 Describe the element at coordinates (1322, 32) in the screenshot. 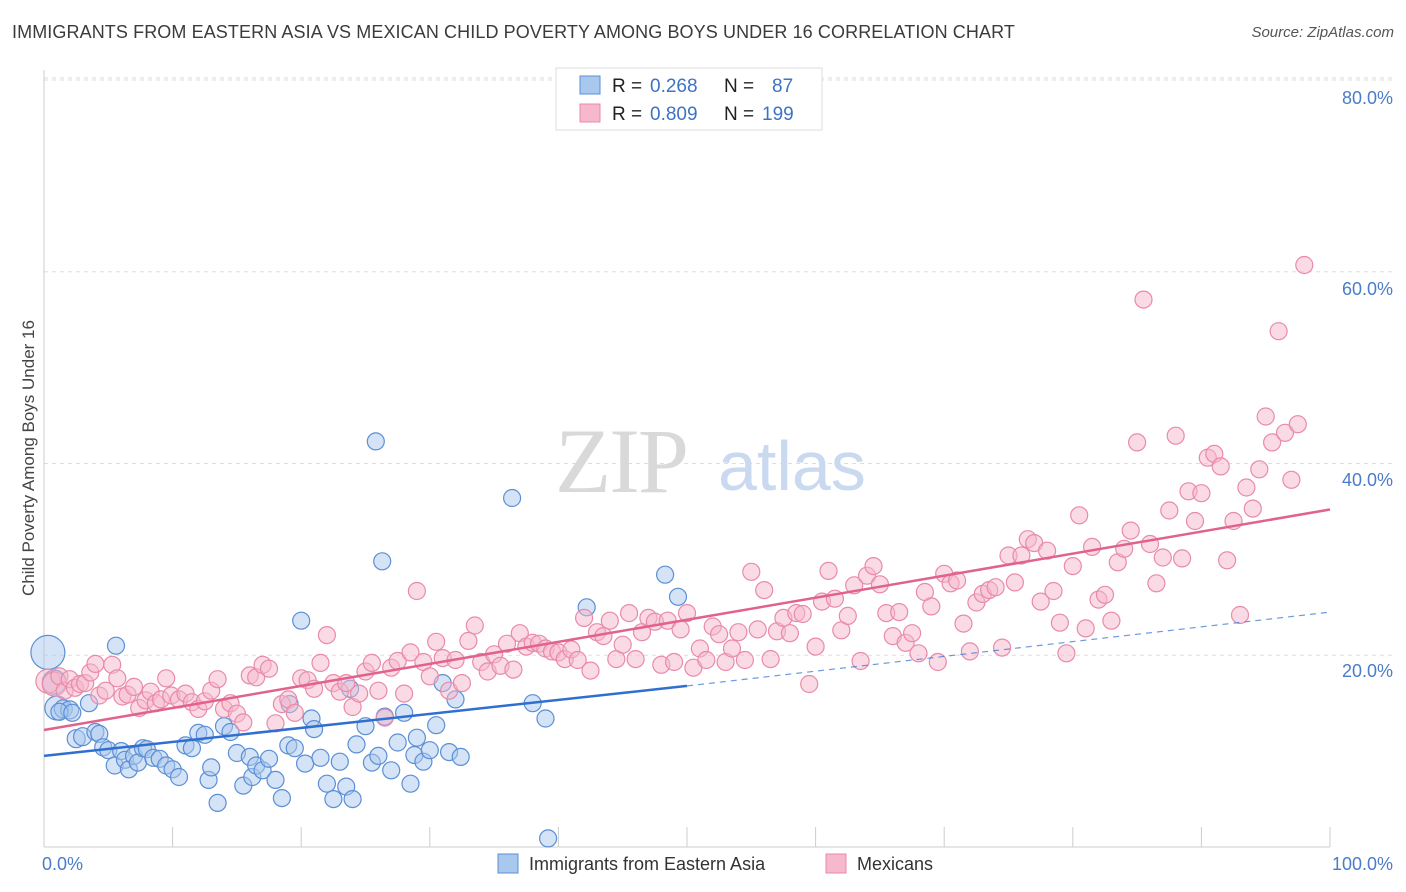

I see `source-credit: Source: ZipAtlas.com` at that location.